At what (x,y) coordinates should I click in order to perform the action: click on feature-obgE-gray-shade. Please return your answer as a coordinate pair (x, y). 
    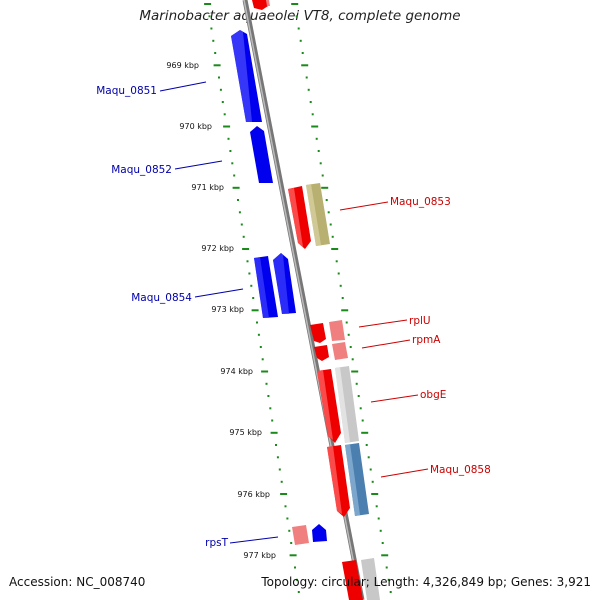
    Looking at the image, I should click on (342, 405).